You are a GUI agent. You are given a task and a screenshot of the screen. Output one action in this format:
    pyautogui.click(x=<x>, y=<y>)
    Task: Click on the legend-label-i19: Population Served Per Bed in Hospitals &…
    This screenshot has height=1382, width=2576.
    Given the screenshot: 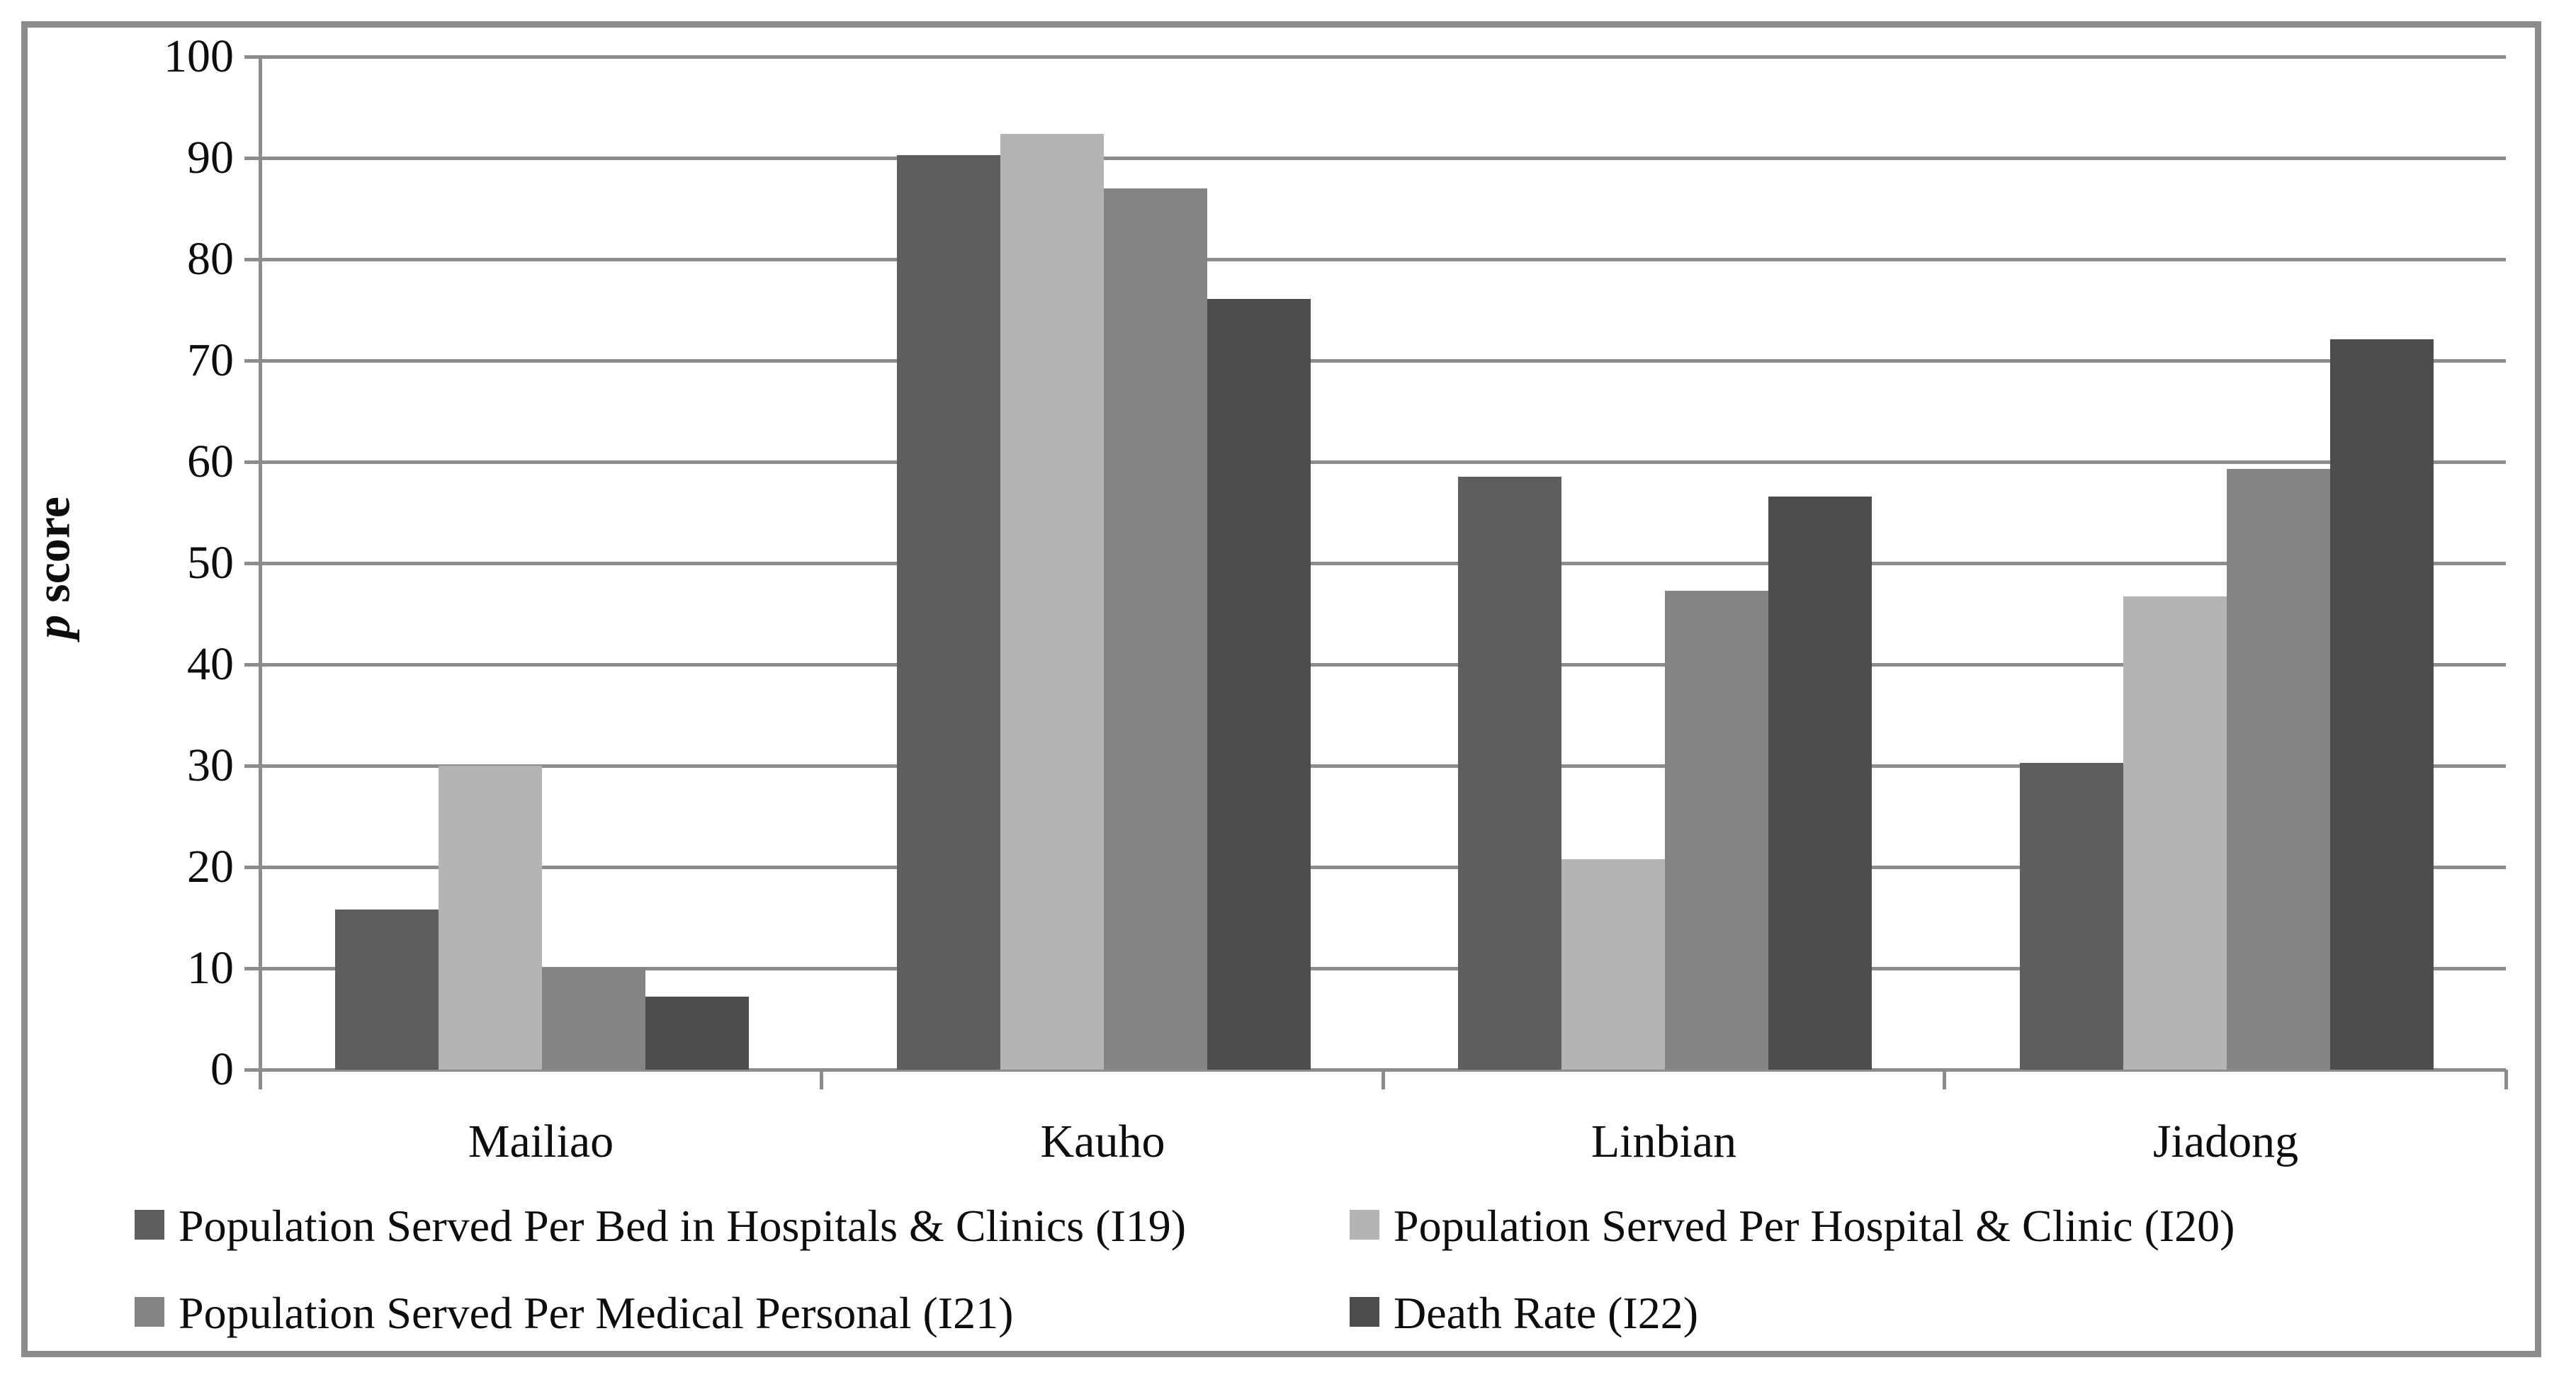 What is the action you would take?
    pyautogui.click(x=683, y=1226)
    